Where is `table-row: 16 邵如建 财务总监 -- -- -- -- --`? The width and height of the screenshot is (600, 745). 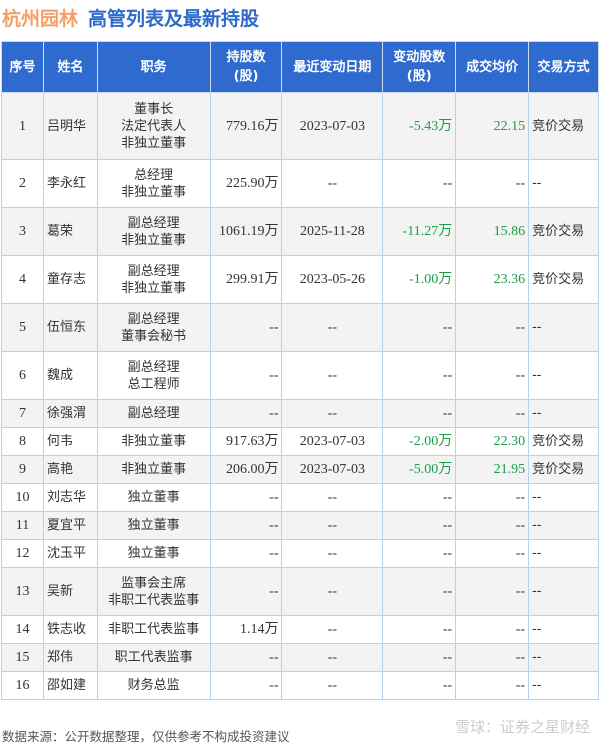
table-row: 16 邵如建 财务总监 -- -- -- -- -- is located at coordinates (300, 685).